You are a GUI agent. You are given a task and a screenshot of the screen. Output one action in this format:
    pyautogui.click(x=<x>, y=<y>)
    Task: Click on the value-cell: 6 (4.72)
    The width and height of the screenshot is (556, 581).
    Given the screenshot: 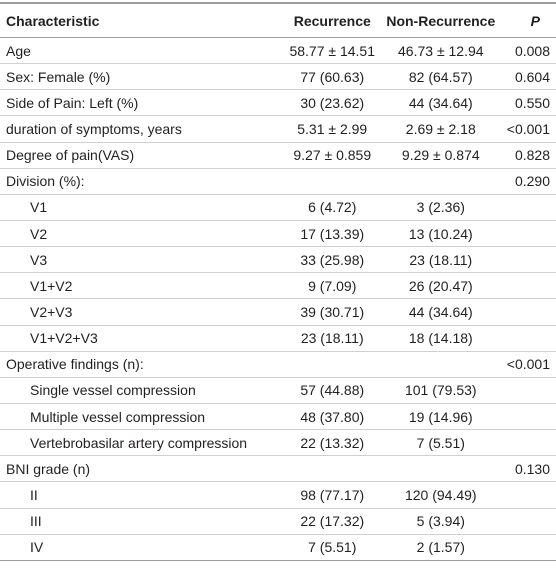 What is the action you would take?
    pyautogui.click(x=332, y=207)
    